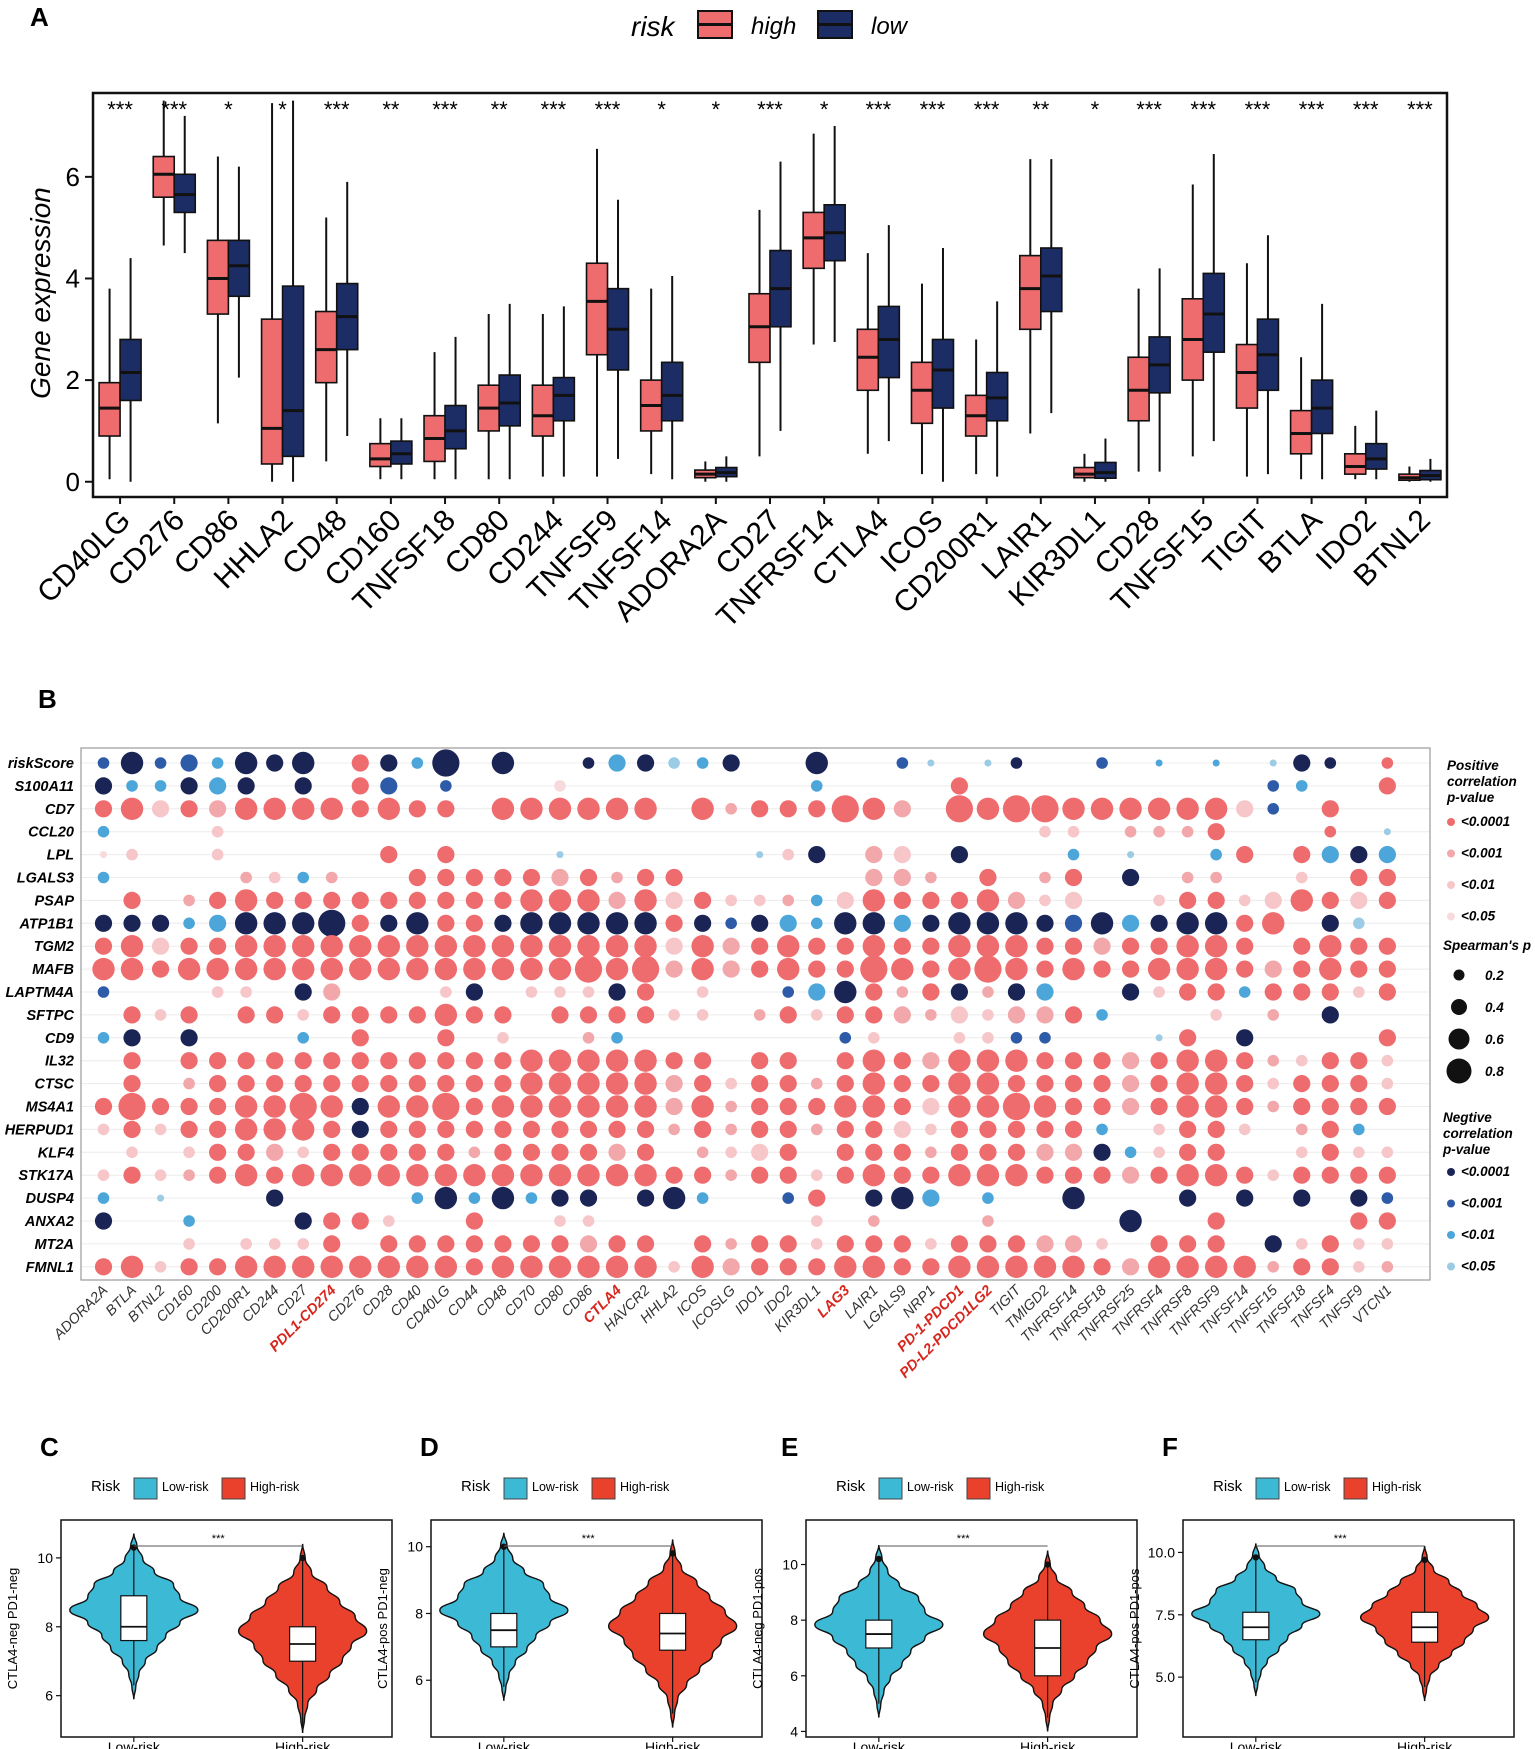  Describe the element at coordinates (1494, 1071) in the screenshot. I see `panel-b-legend-size-label: 0.8` at that location.